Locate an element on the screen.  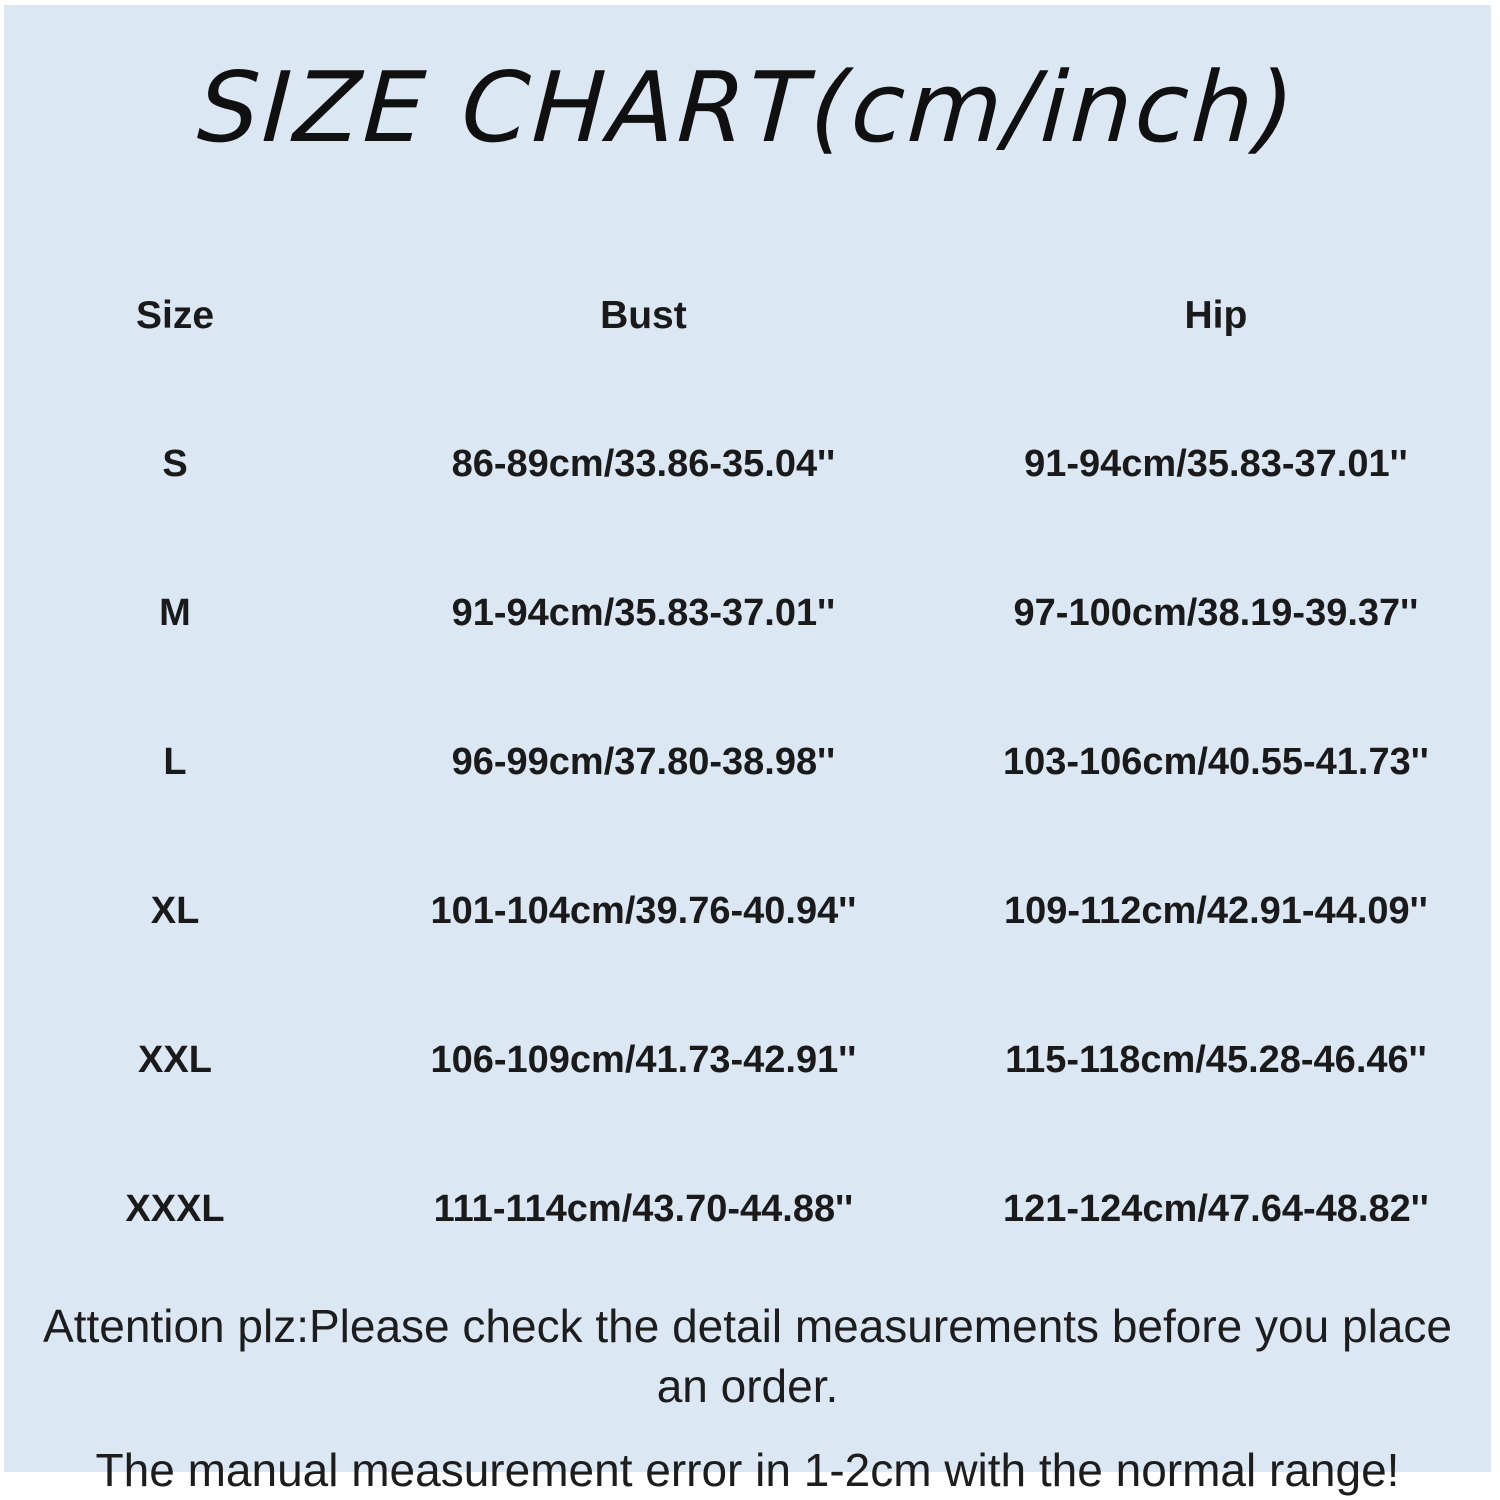
bust-cell: 106-109cm/41.73-42.91'' is located at coordinates (643, 1060).